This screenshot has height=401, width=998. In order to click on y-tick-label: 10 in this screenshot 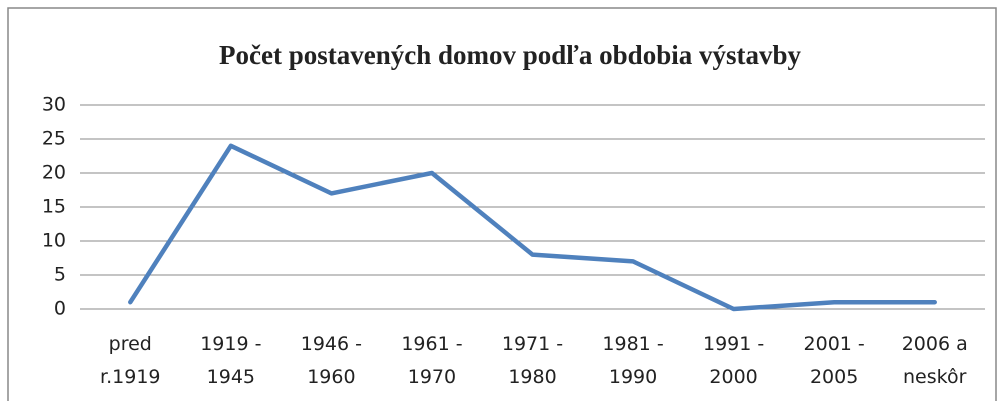, I will do `click(54, 241)`.